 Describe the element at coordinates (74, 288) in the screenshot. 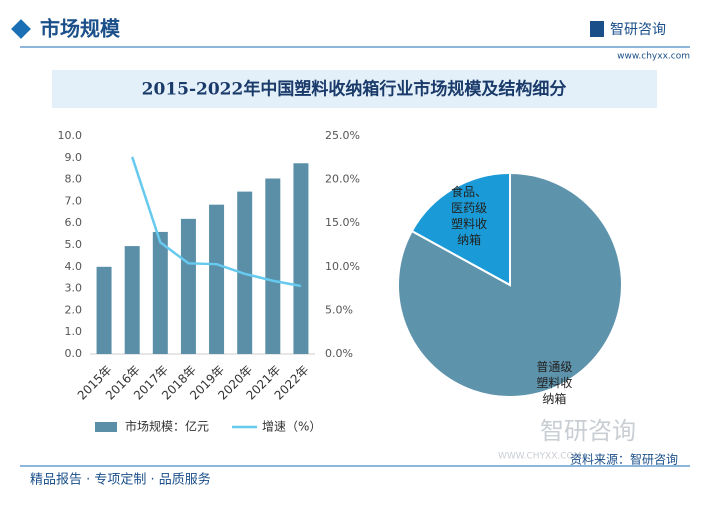

I see `y-tick-label: 3.0` at that location.